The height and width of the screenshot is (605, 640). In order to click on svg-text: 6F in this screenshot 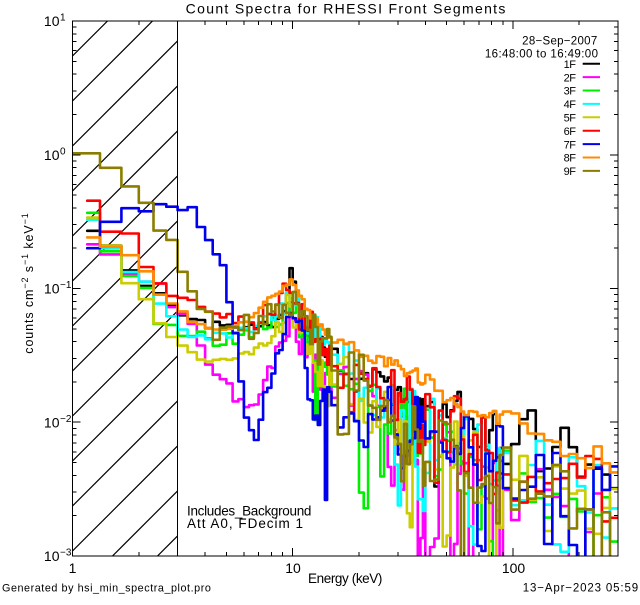, I will do `click(570, 132)`.